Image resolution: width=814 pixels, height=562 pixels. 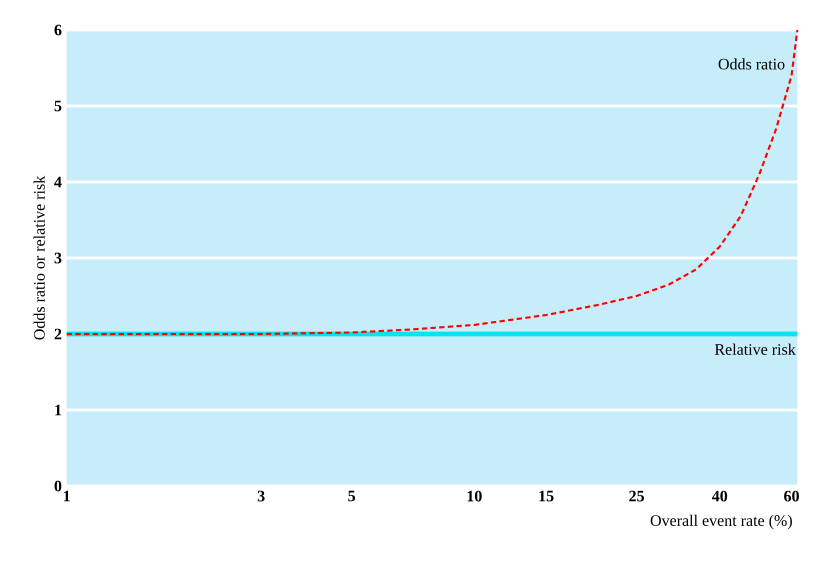 What do you see at coordinates (755, 349) in the screenshot?
I see `series-label: Relative risk` at bounding box center [755, 349].